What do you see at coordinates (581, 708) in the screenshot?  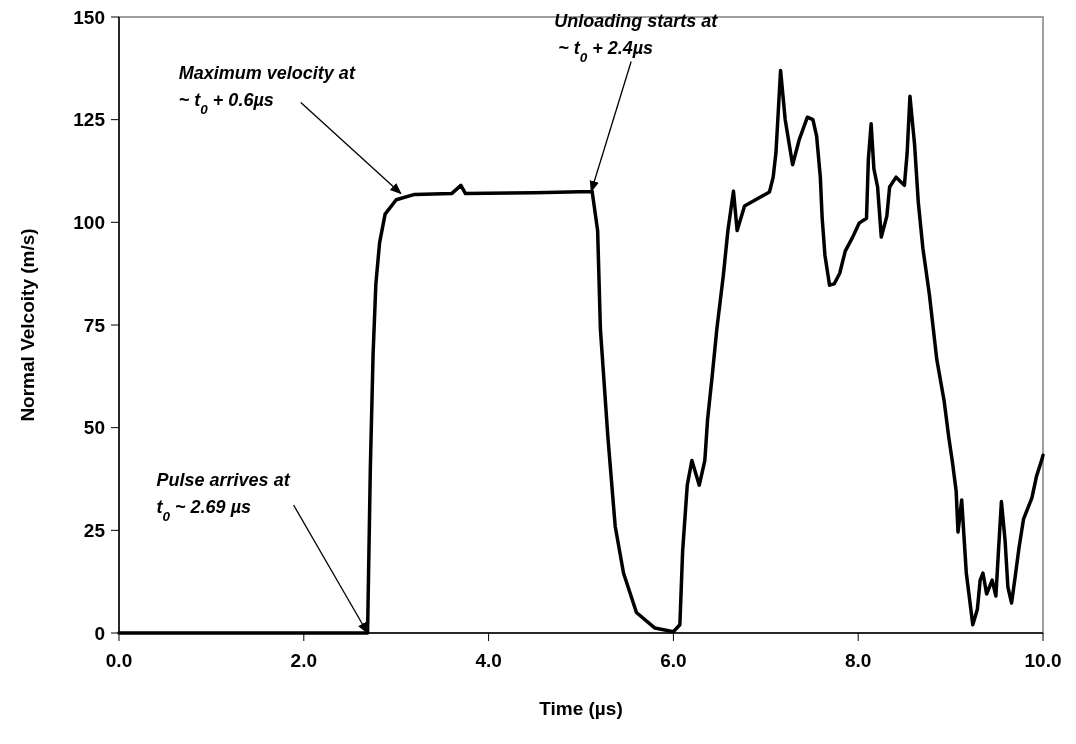 I see `x-axis-title: Time (µs)` at bounding box center [581, 708].